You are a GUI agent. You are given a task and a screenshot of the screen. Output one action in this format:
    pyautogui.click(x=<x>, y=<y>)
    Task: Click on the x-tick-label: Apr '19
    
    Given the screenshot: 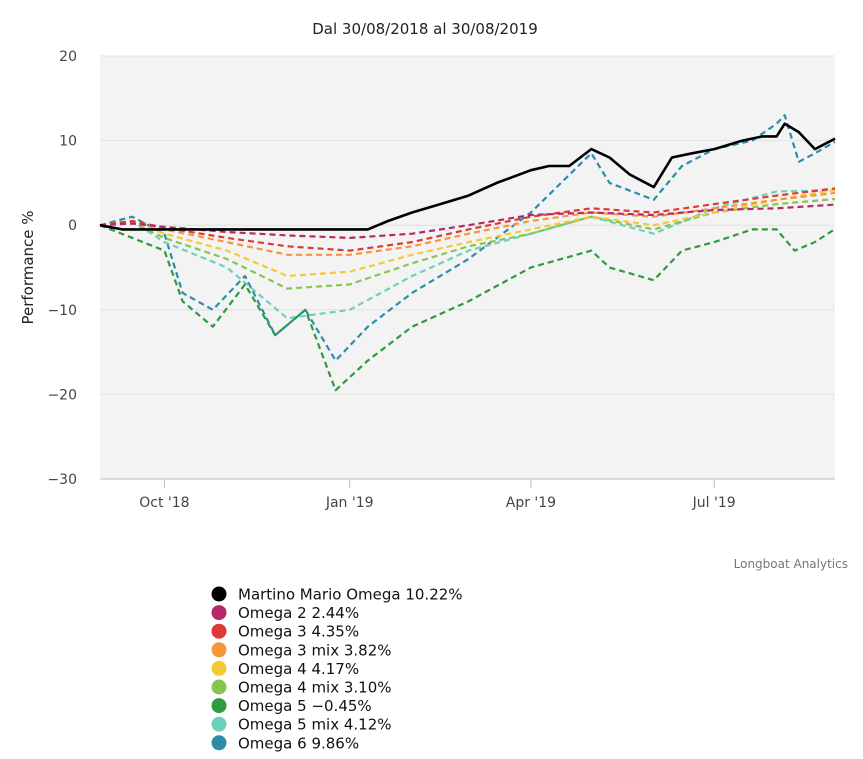 What is the action you would take?
    pyautogui.click(x=531, y=503)
    